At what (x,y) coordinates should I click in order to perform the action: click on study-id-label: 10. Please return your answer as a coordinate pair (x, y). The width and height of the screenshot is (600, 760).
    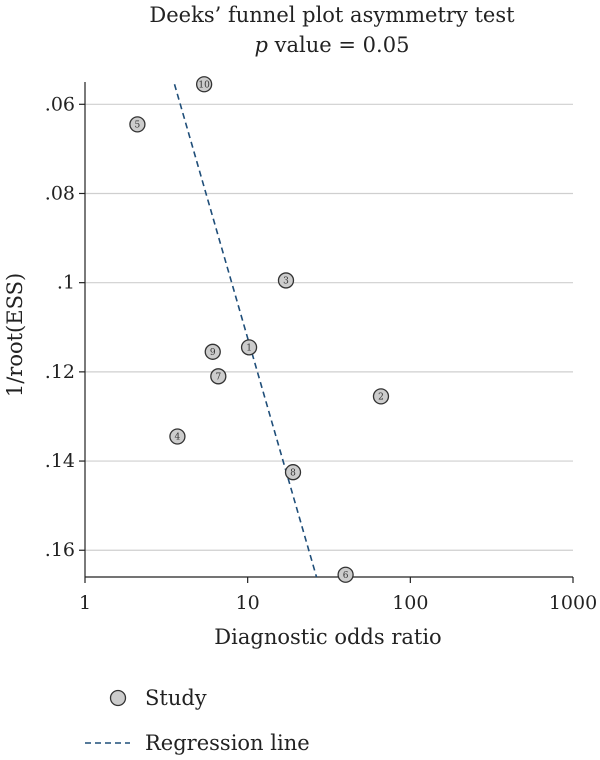
    Looking at the image, I should click on (204, 85).